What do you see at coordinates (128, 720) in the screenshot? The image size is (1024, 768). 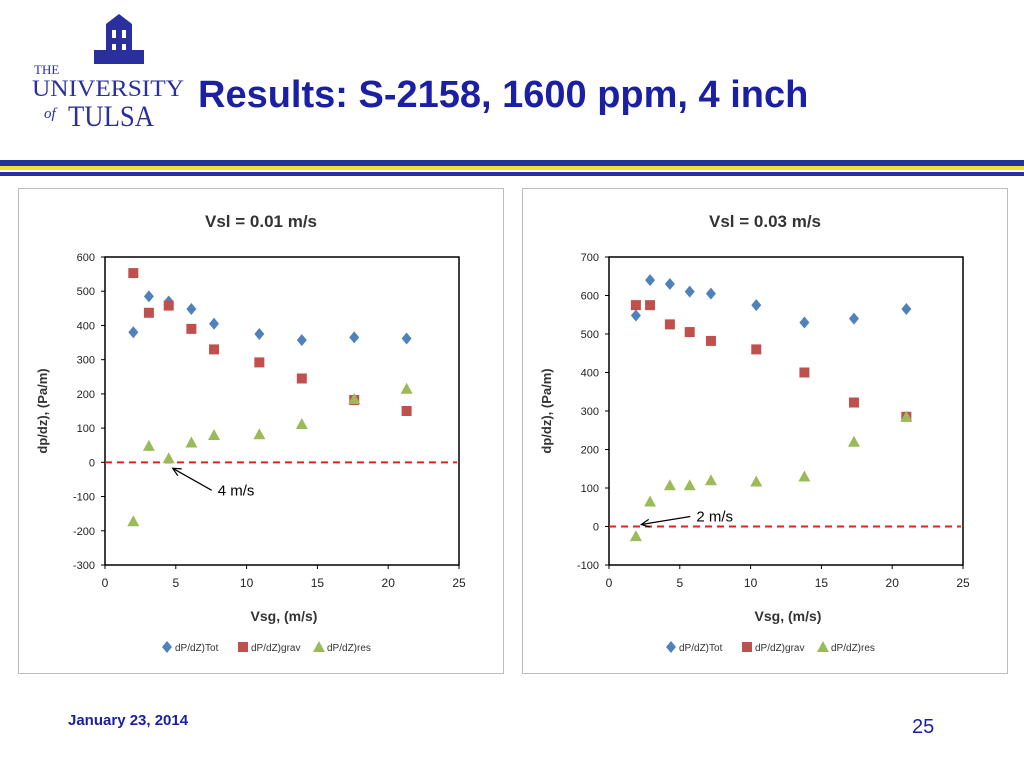 I see `footer-date: January 23, 2014` at bounding box center [128, 720].